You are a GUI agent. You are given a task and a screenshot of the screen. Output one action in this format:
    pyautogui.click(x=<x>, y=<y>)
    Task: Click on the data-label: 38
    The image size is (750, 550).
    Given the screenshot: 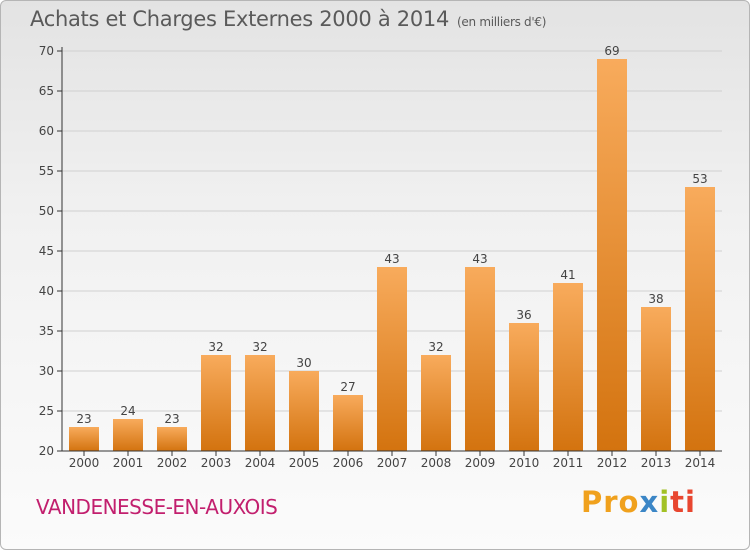 What is the action you would take?
    pyautogui.click(x=655, y=299)
    